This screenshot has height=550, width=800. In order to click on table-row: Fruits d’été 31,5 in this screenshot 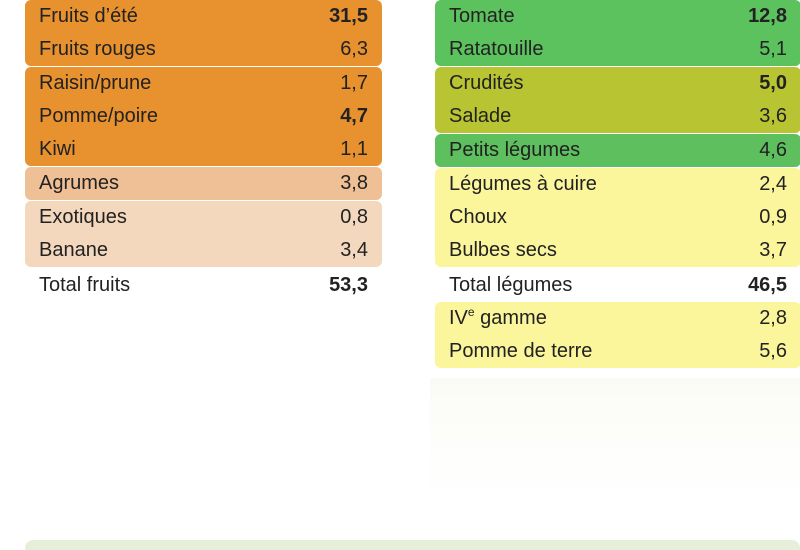, I will do `click(203, 16)`.